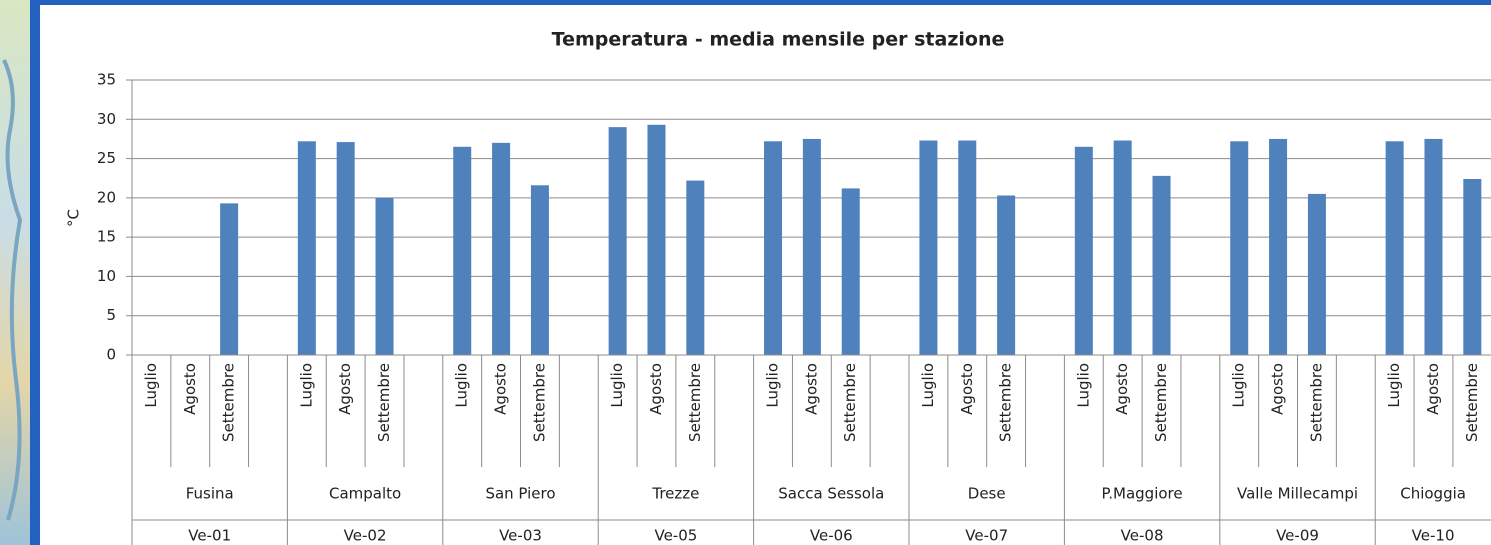 The width and height of the screenshot is (1491, 545). Describe the element at coordinates (106, 119) in the screenshot. I see `y-tick-label: 30` at that location.